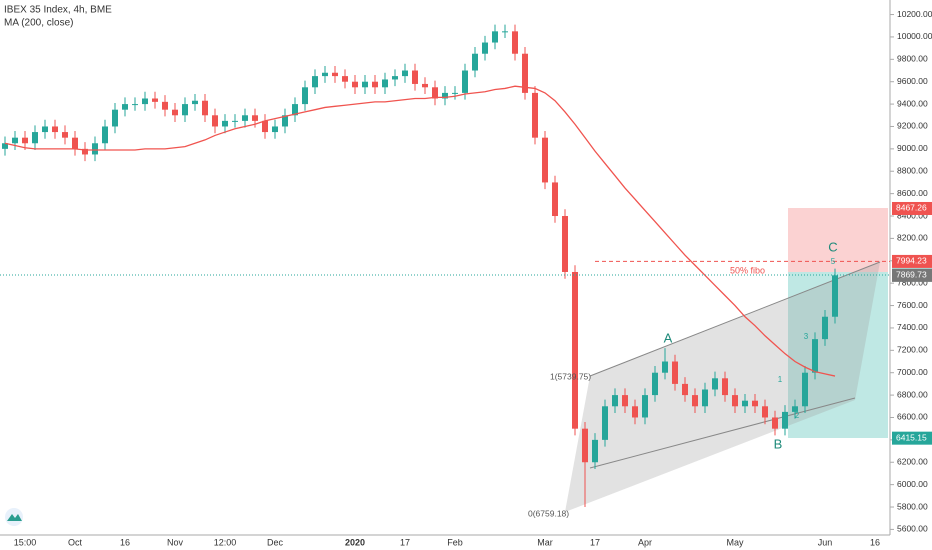  What do you see at coordinates (912, 238) in the screenshot?
I see `y-tick-label: 8200.00` at bounding box center [912, 238].